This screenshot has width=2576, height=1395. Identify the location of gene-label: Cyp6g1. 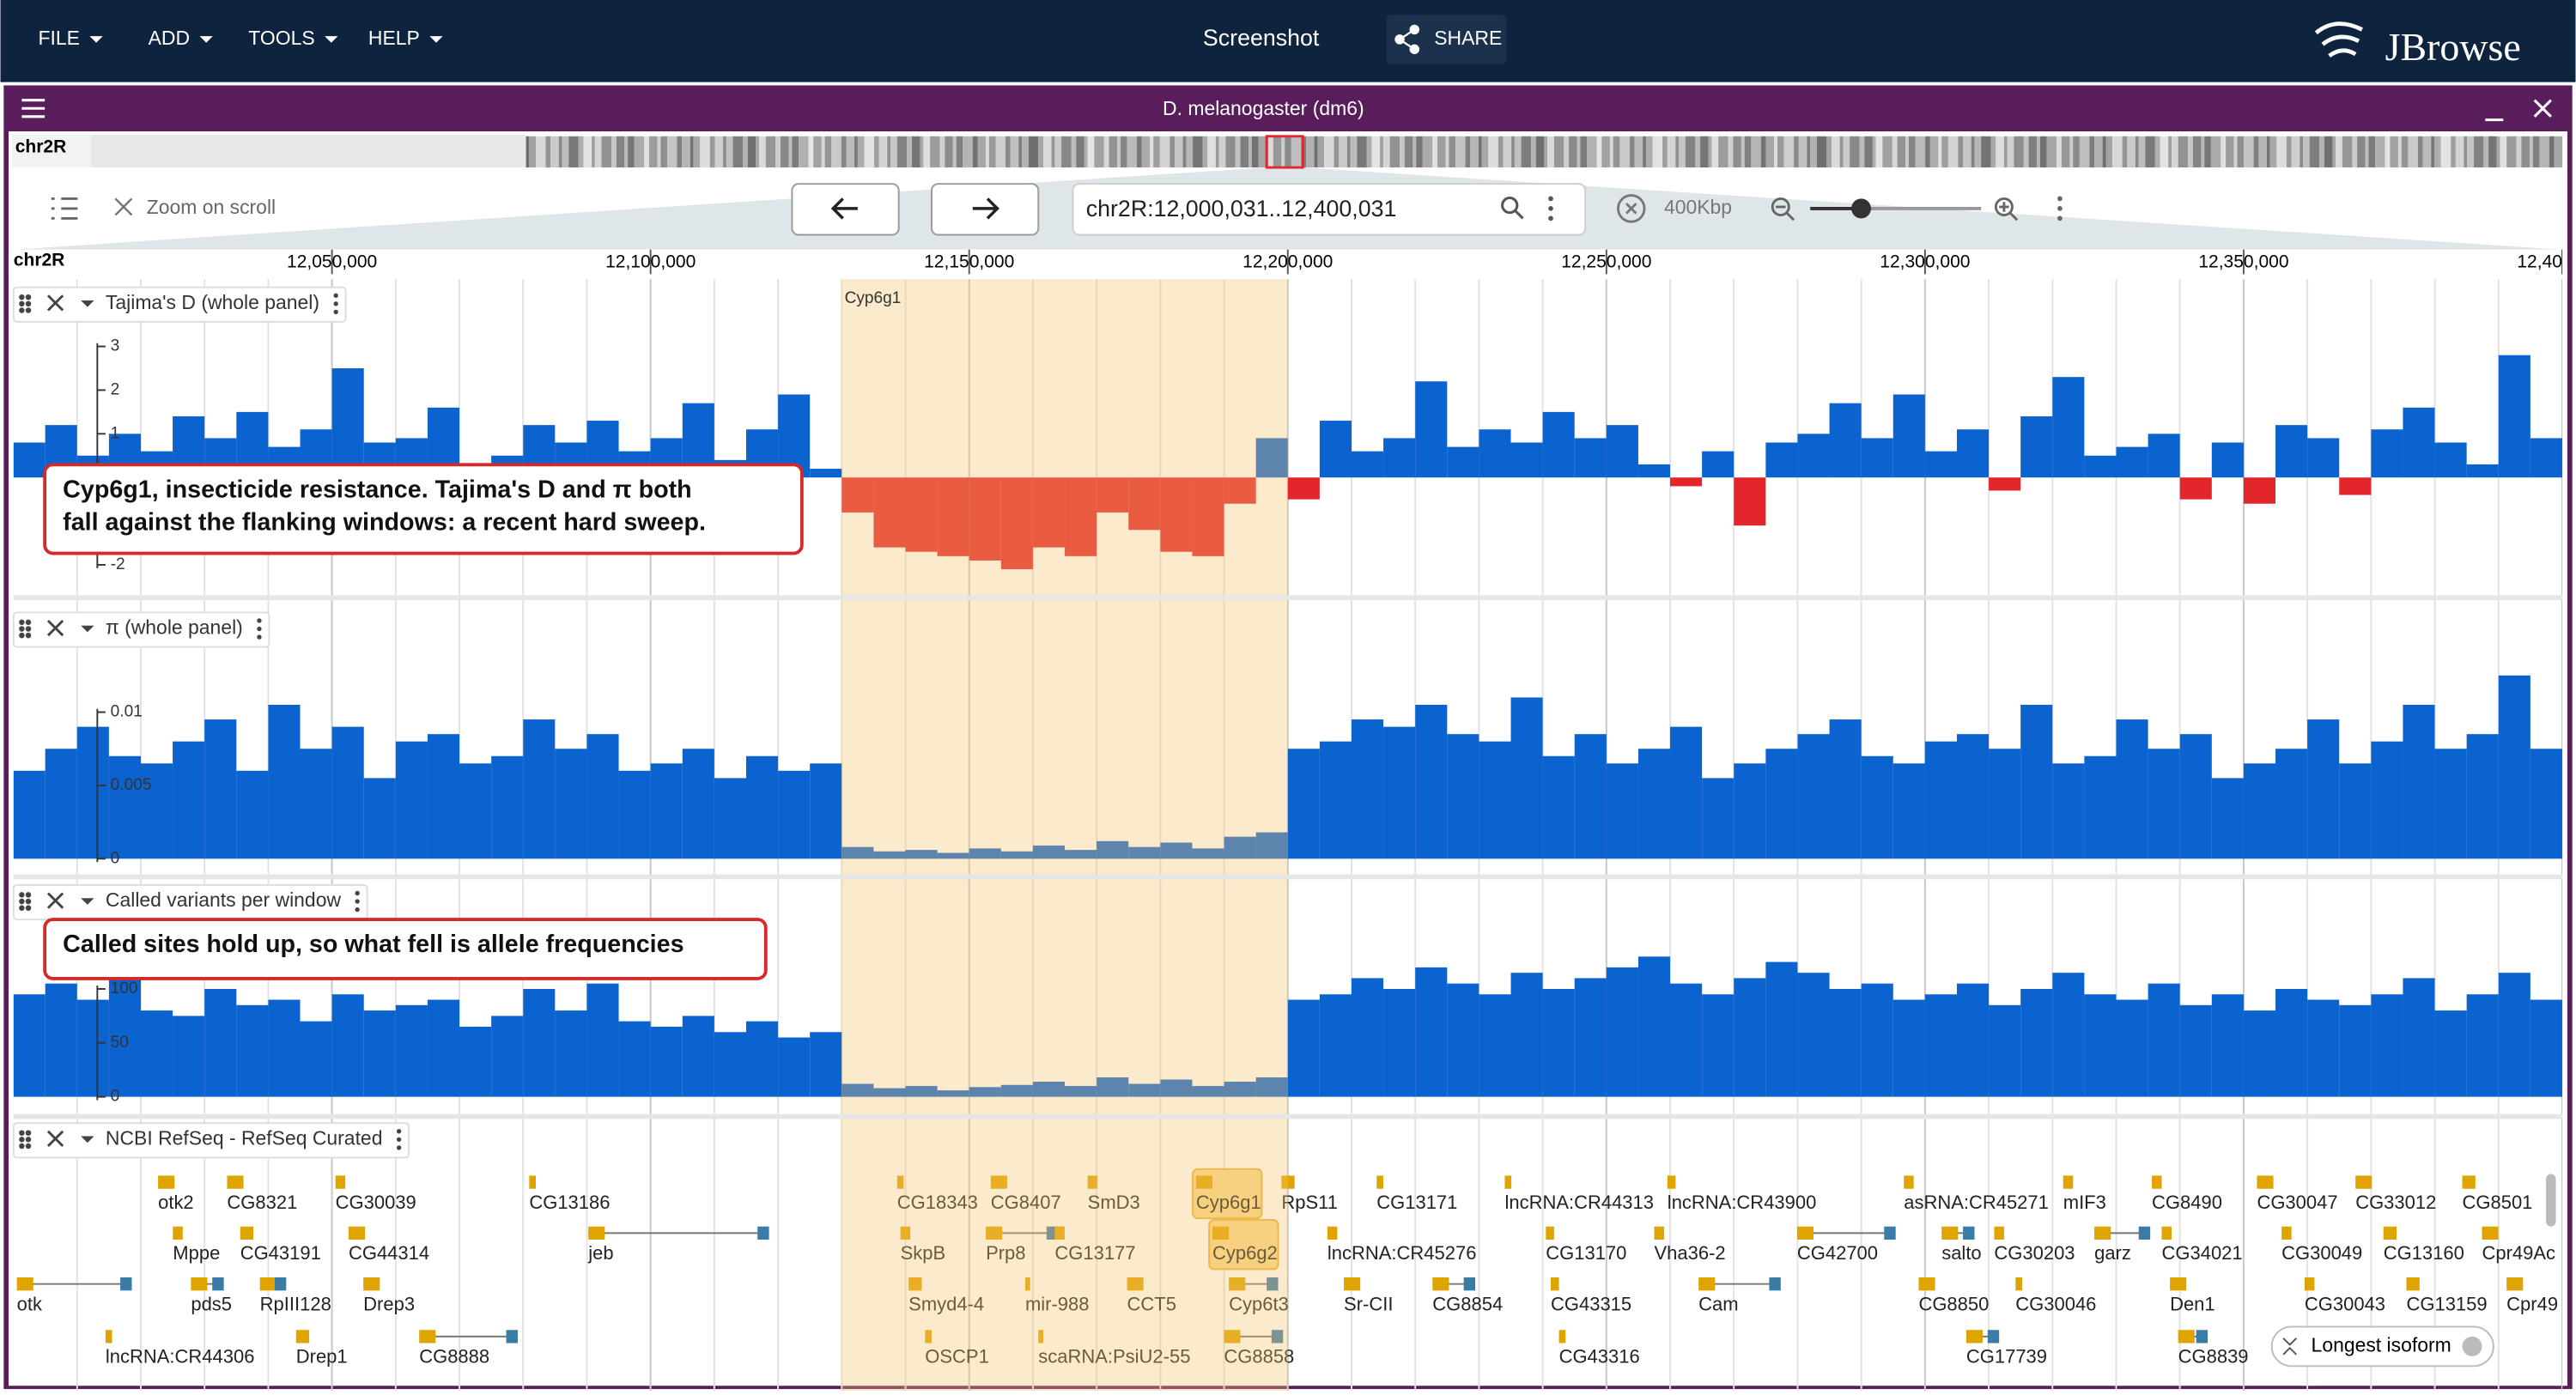
(1228, 1202).